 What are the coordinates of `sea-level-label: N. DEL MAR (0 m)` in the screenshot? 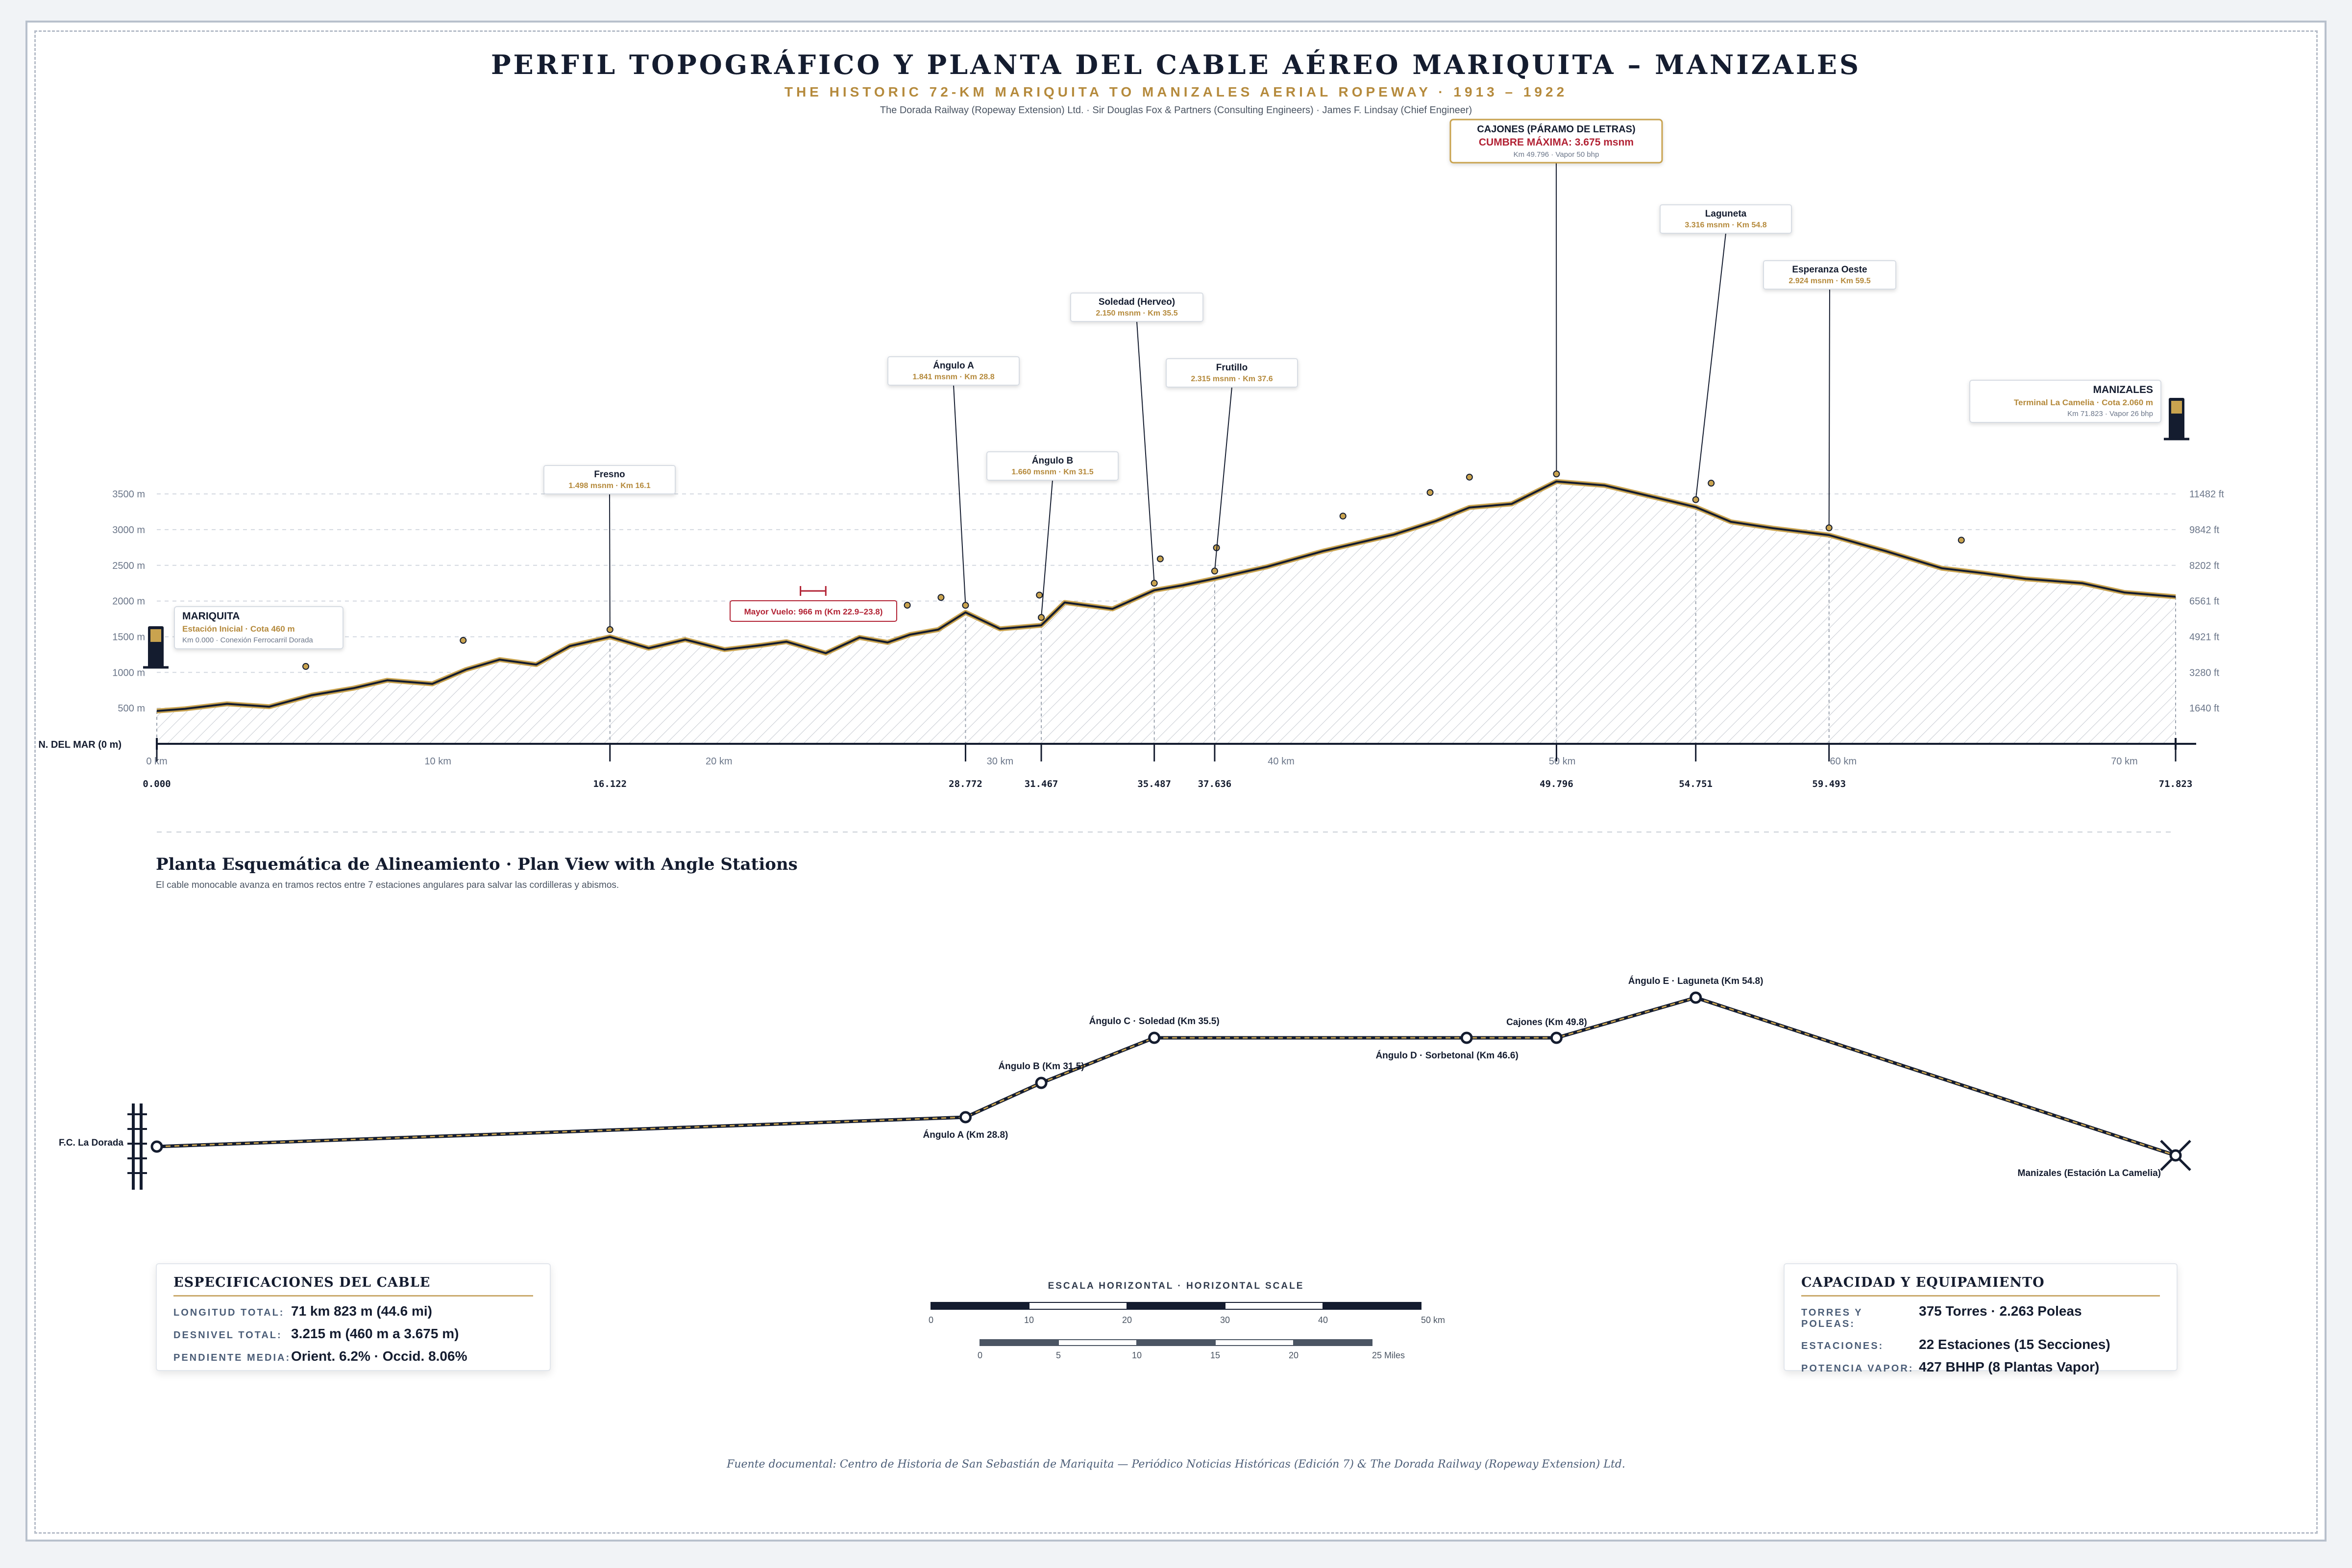 It's located at (80, 744).